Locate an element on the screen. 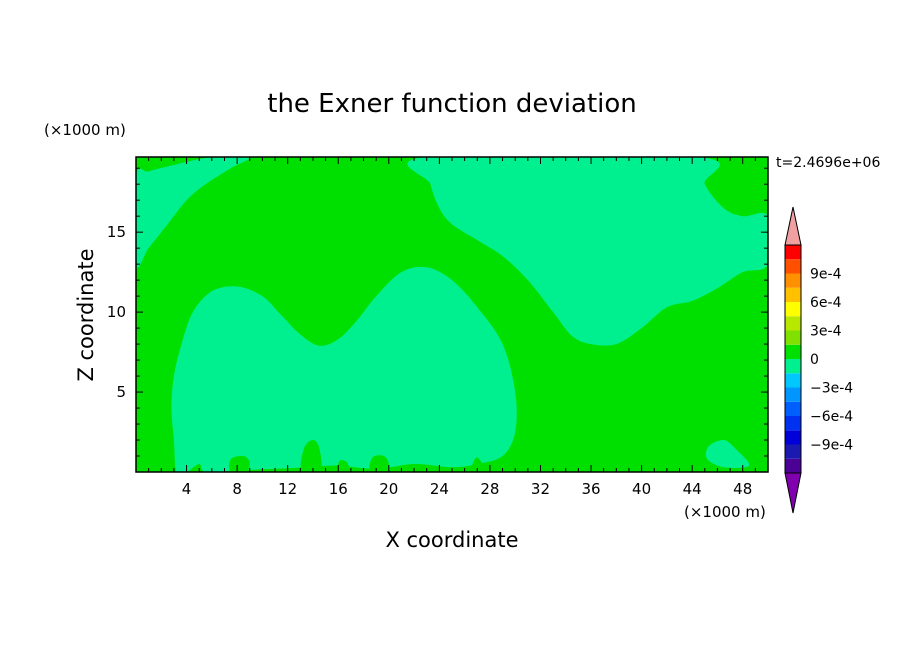 This screenshot has height=654, width=904. x-tick-label: 20 is located at coordinates (388, 489).